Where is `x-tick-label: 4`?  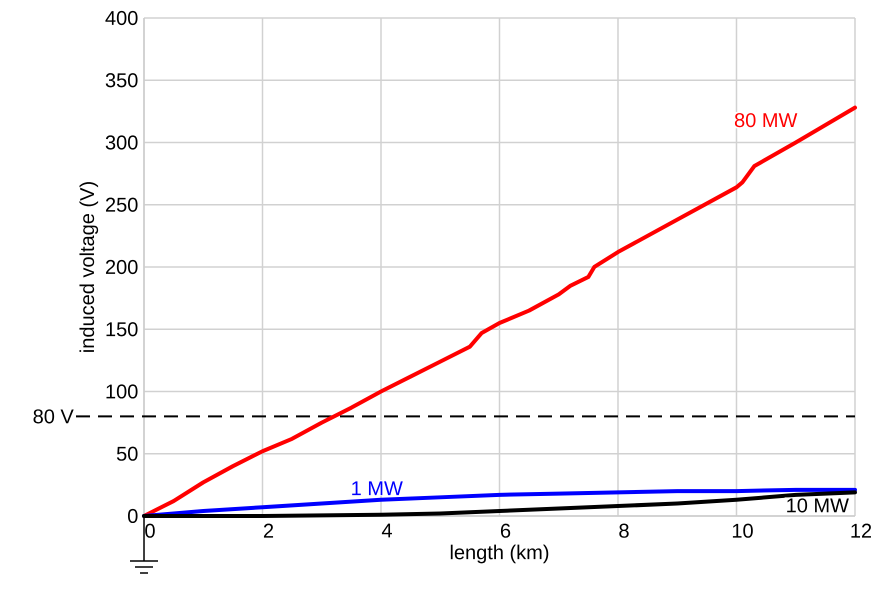 x-tick-label: 4 is located at coordinates (387, 531).